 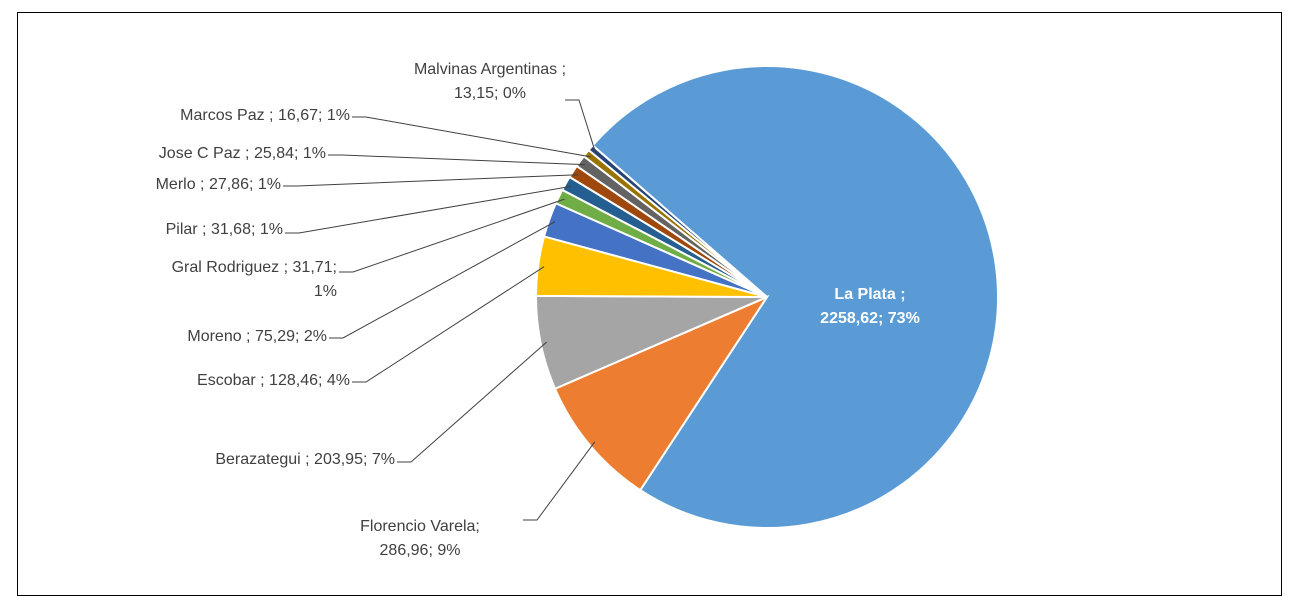 What do you see at coordinates (325, 291) in the screenshot?
I see `data-label: 1%` at bounding box center [325, 291].